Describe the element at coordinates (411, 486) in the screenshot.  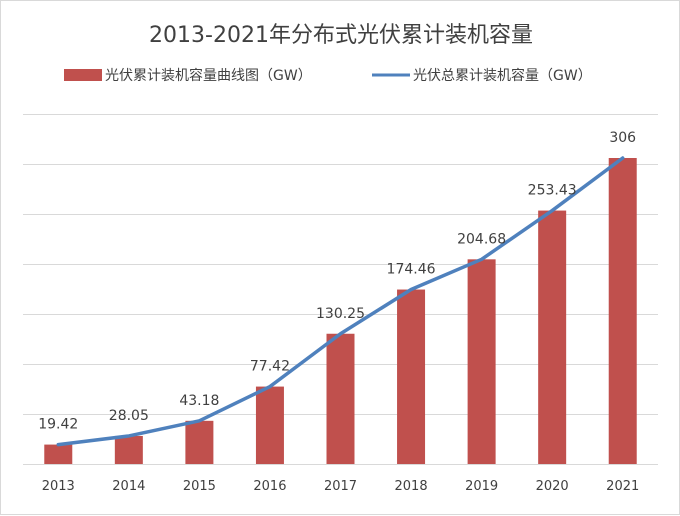
I see `x-tick-2018: 2018` at that location.